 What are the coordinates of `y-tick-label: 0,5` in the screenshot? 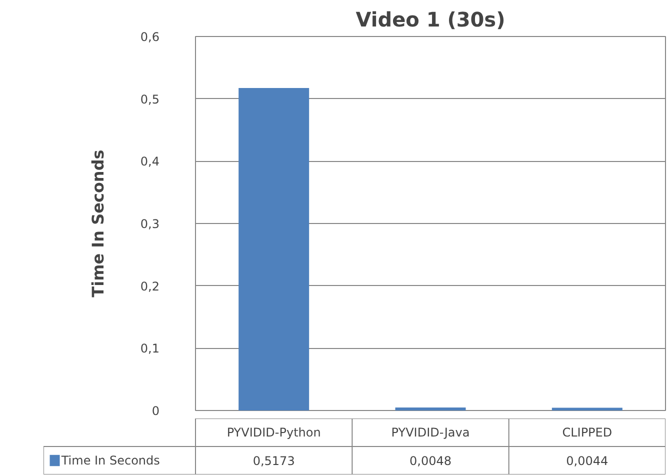 It's located at (150, 99).